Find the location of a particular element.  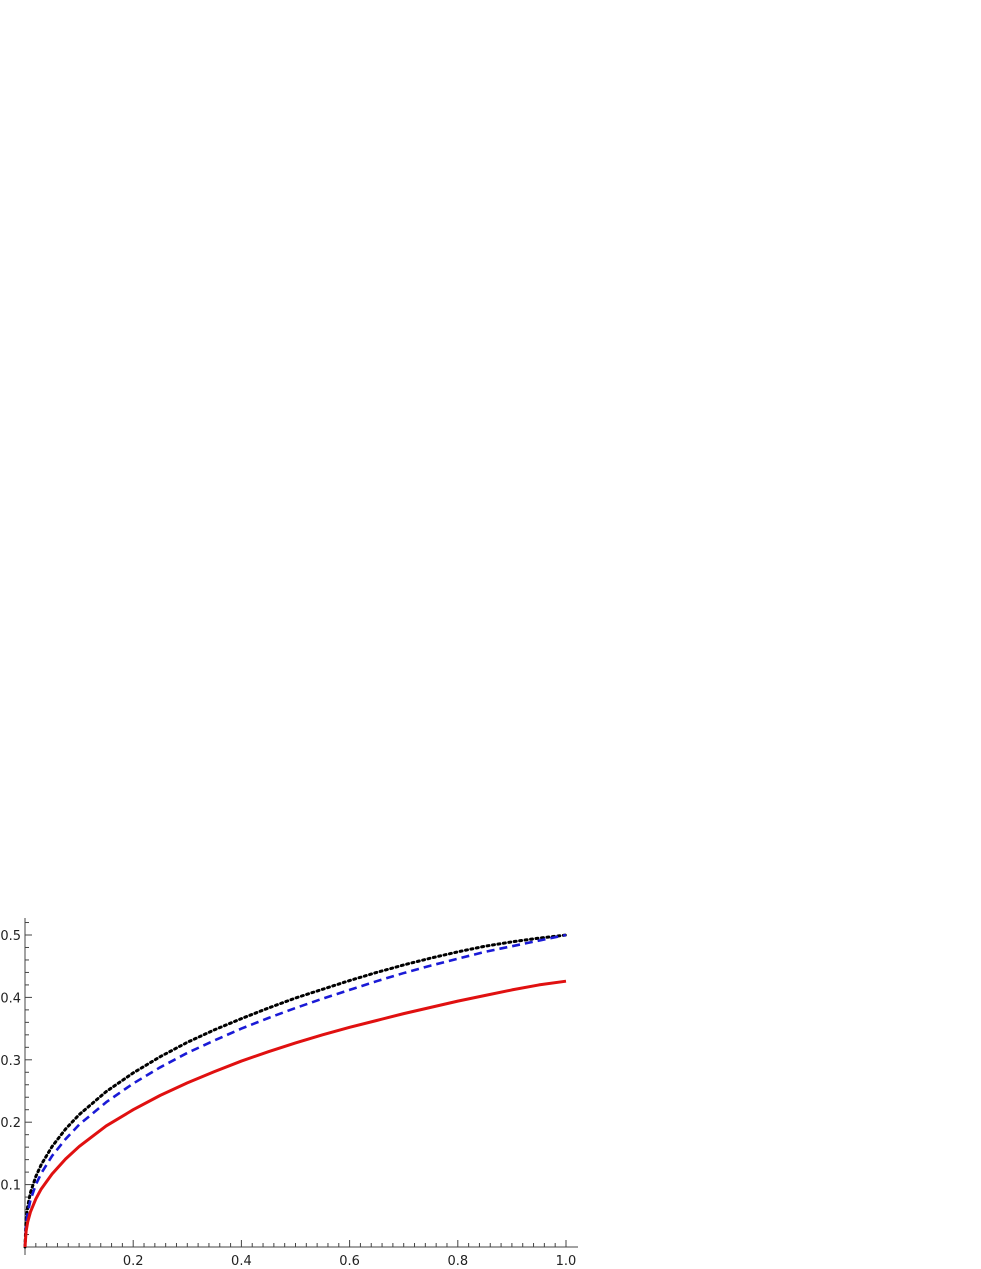

y-tick-label: 0.2 is located at coordinates (10, 1123).